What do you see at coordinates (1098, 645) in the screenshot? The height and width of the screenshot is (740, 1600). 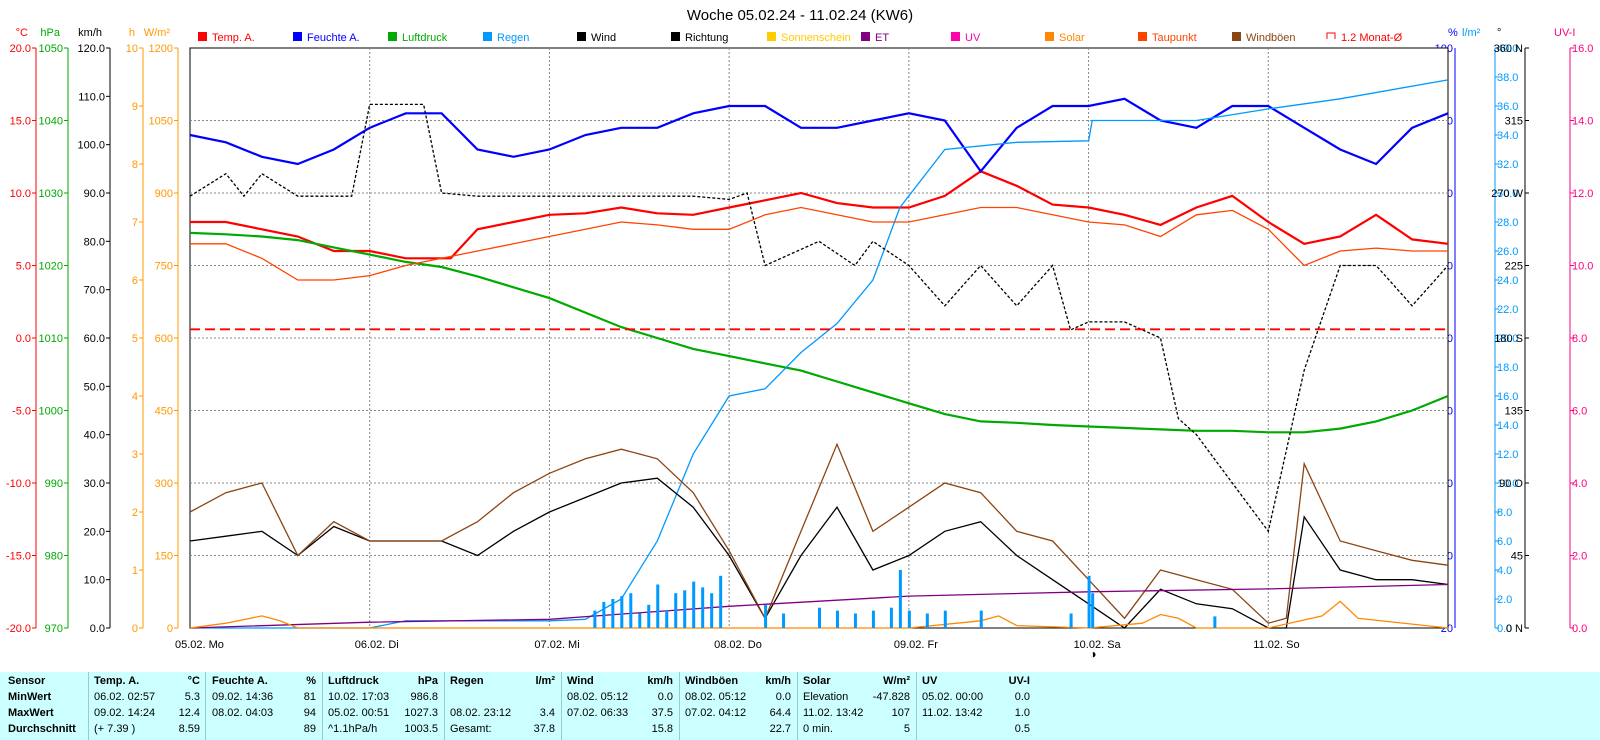 I see `x-tick-label: 10.02. Sa` at bounding box center [1098, 645].